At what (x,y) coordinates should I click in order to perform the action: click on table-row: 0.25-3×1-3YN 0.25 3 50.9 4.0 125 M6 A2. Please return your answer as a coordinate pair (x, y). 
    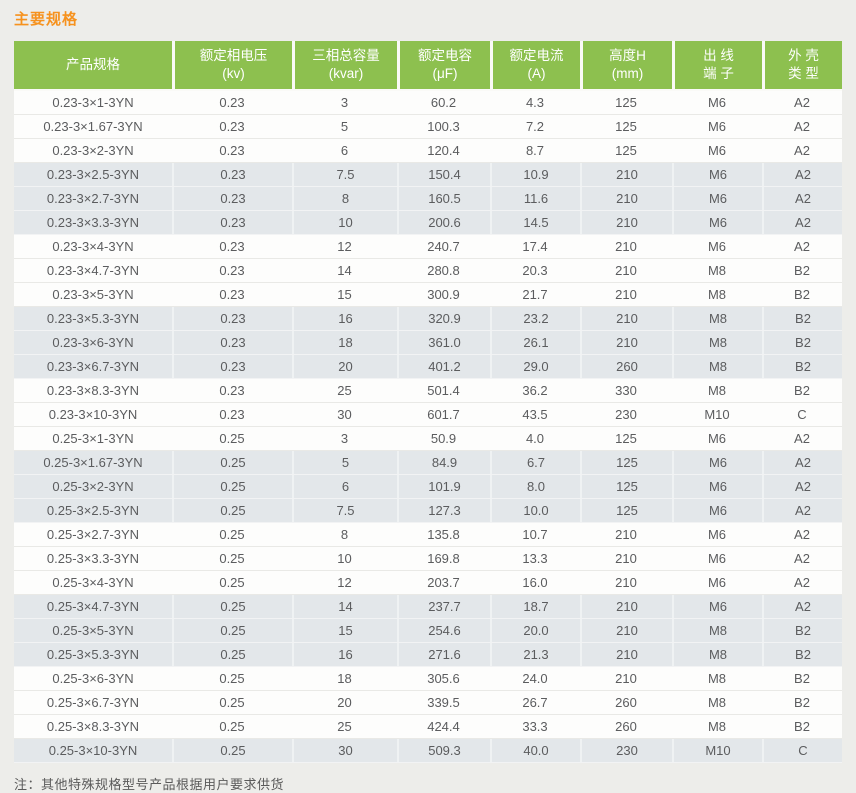
    Looking at the image, I should click on (428, 439).